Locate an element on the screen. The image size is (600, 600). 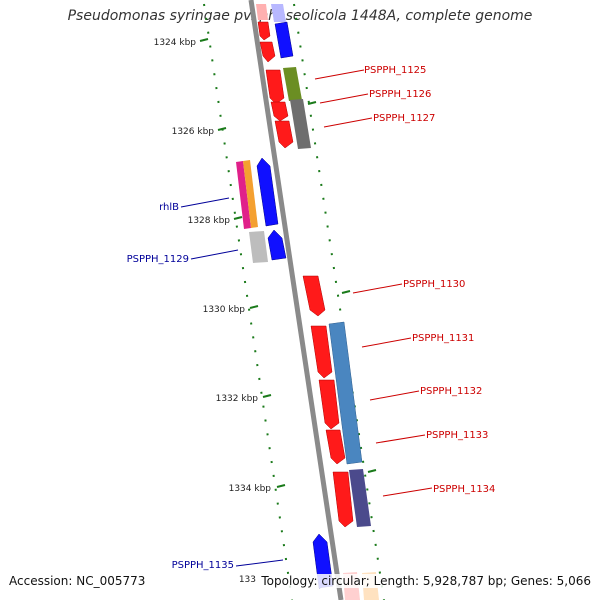
gene-label-rhlb: rhlB is located at coordinates (169, 207).